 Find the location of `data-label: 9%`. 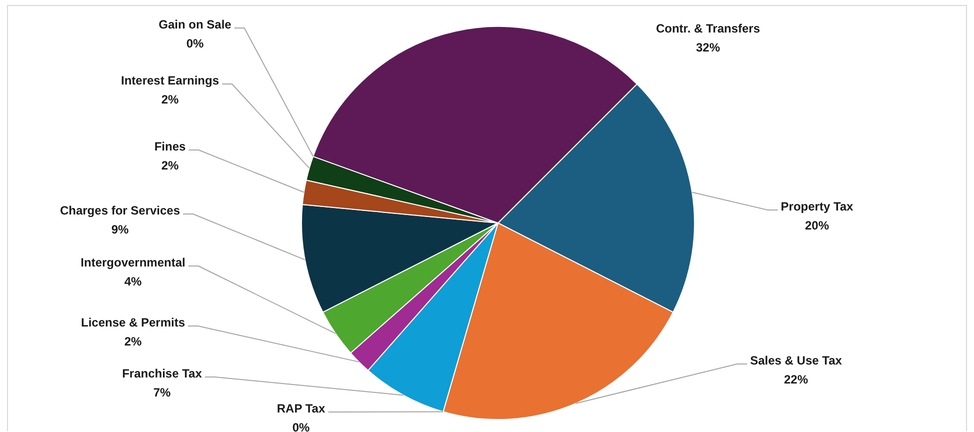

data-label: 9% is located at coordinates (120, 229).